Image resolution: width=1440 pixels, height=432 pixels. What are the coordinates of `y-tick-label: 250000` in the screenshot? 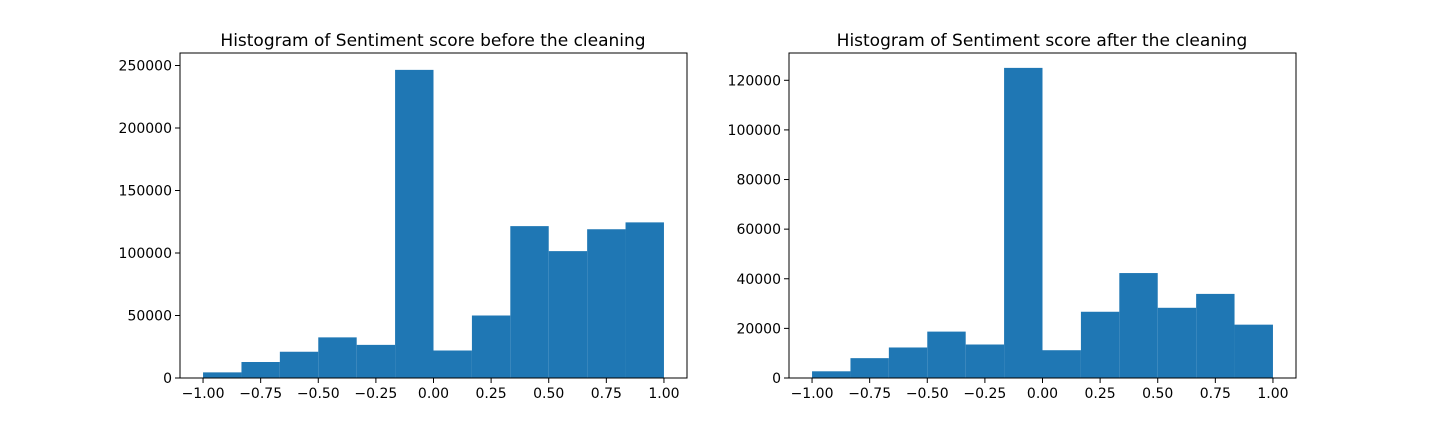 It's located at (145, 67).